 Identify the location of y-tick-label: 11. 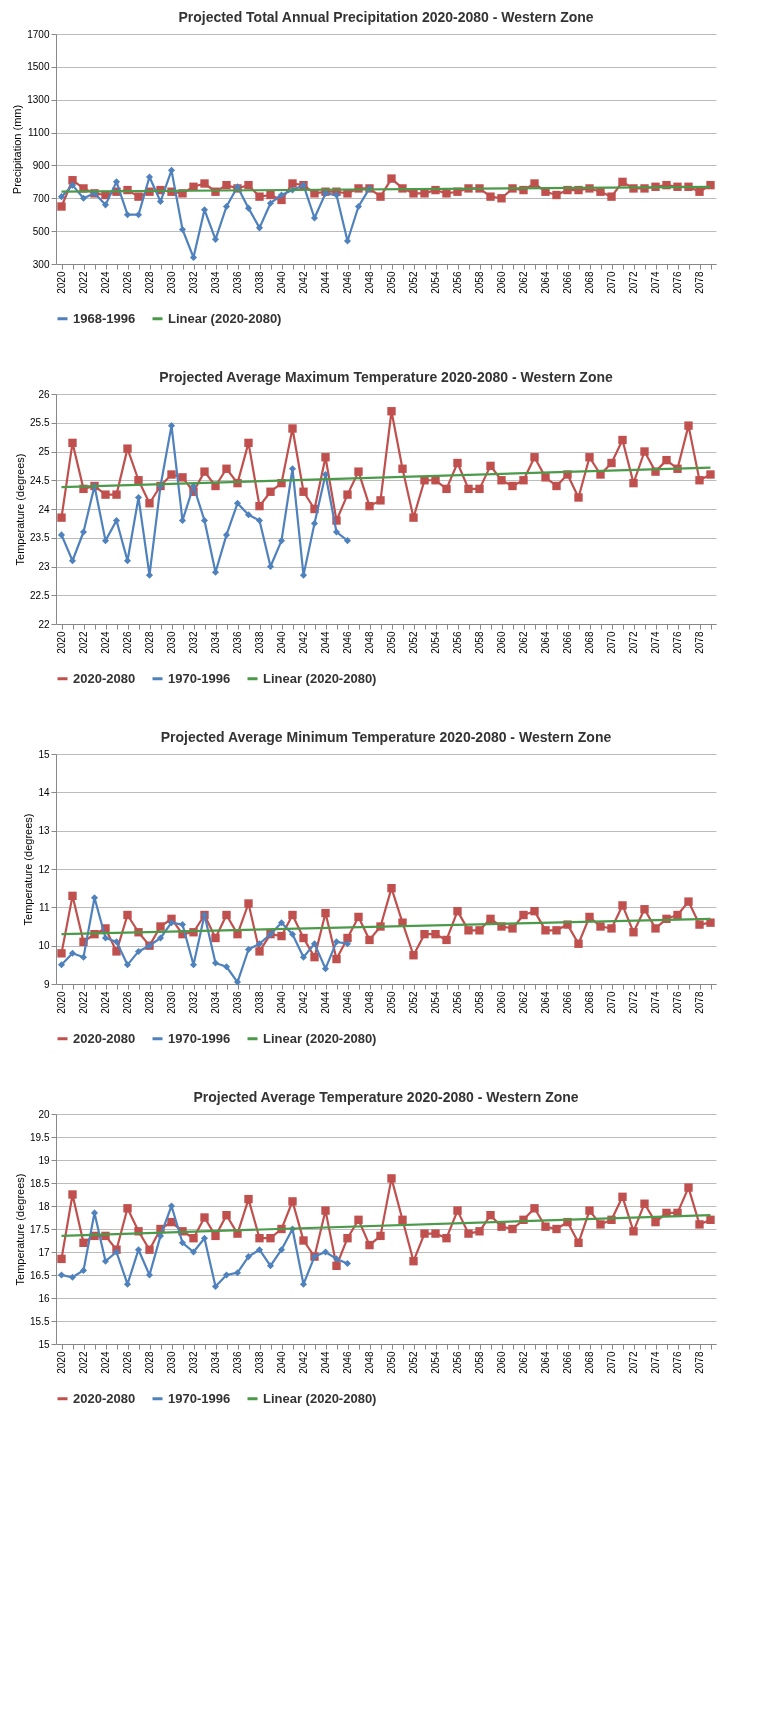
(44, 907).